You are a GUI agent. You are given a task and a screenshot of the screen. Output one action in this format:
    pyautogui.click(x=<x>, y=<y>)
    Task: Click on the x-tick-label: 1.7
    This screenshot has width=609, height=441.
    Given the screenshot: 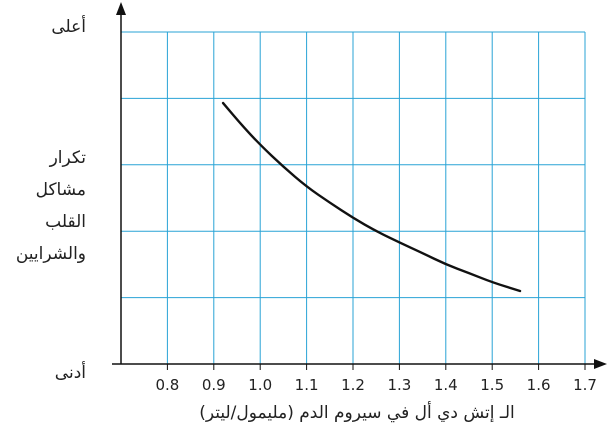 What is the action you would take?
    pyautogui.click(x=585, y=385)
    